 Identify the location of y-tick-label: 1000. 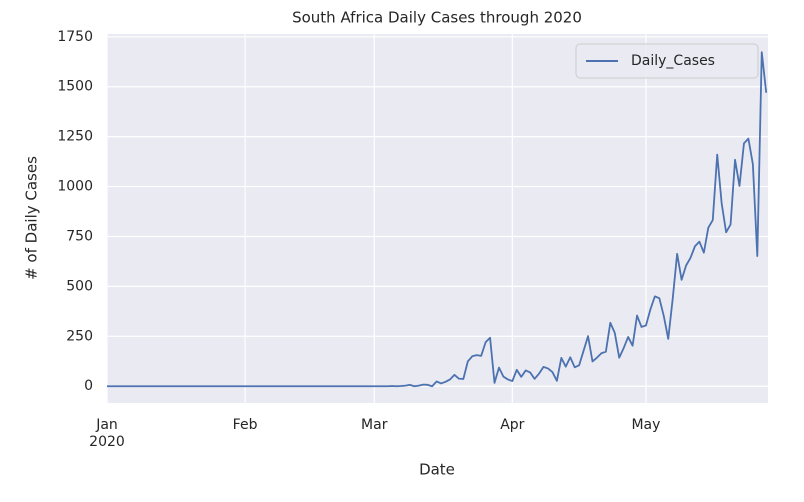
(75, 187).